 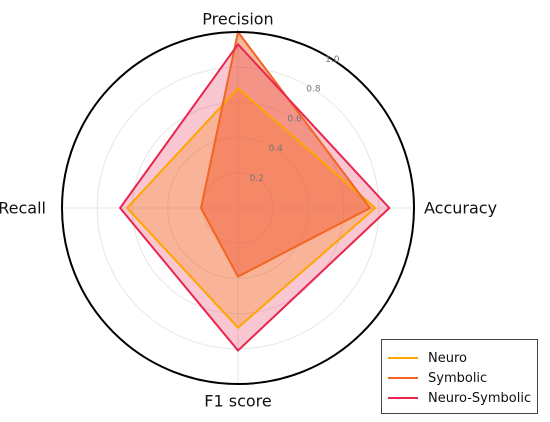 I want to click on legend-label-symbolic: Symbolic, so click(x=458, y=378).